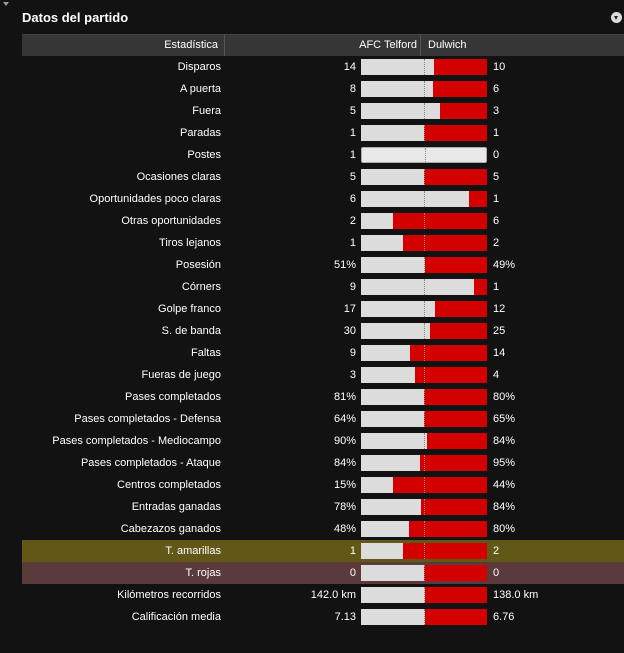  What do you see at coordinates (499, 309) in the screenshot?
I see `away-value: 12` at bounding box center [499, 309].